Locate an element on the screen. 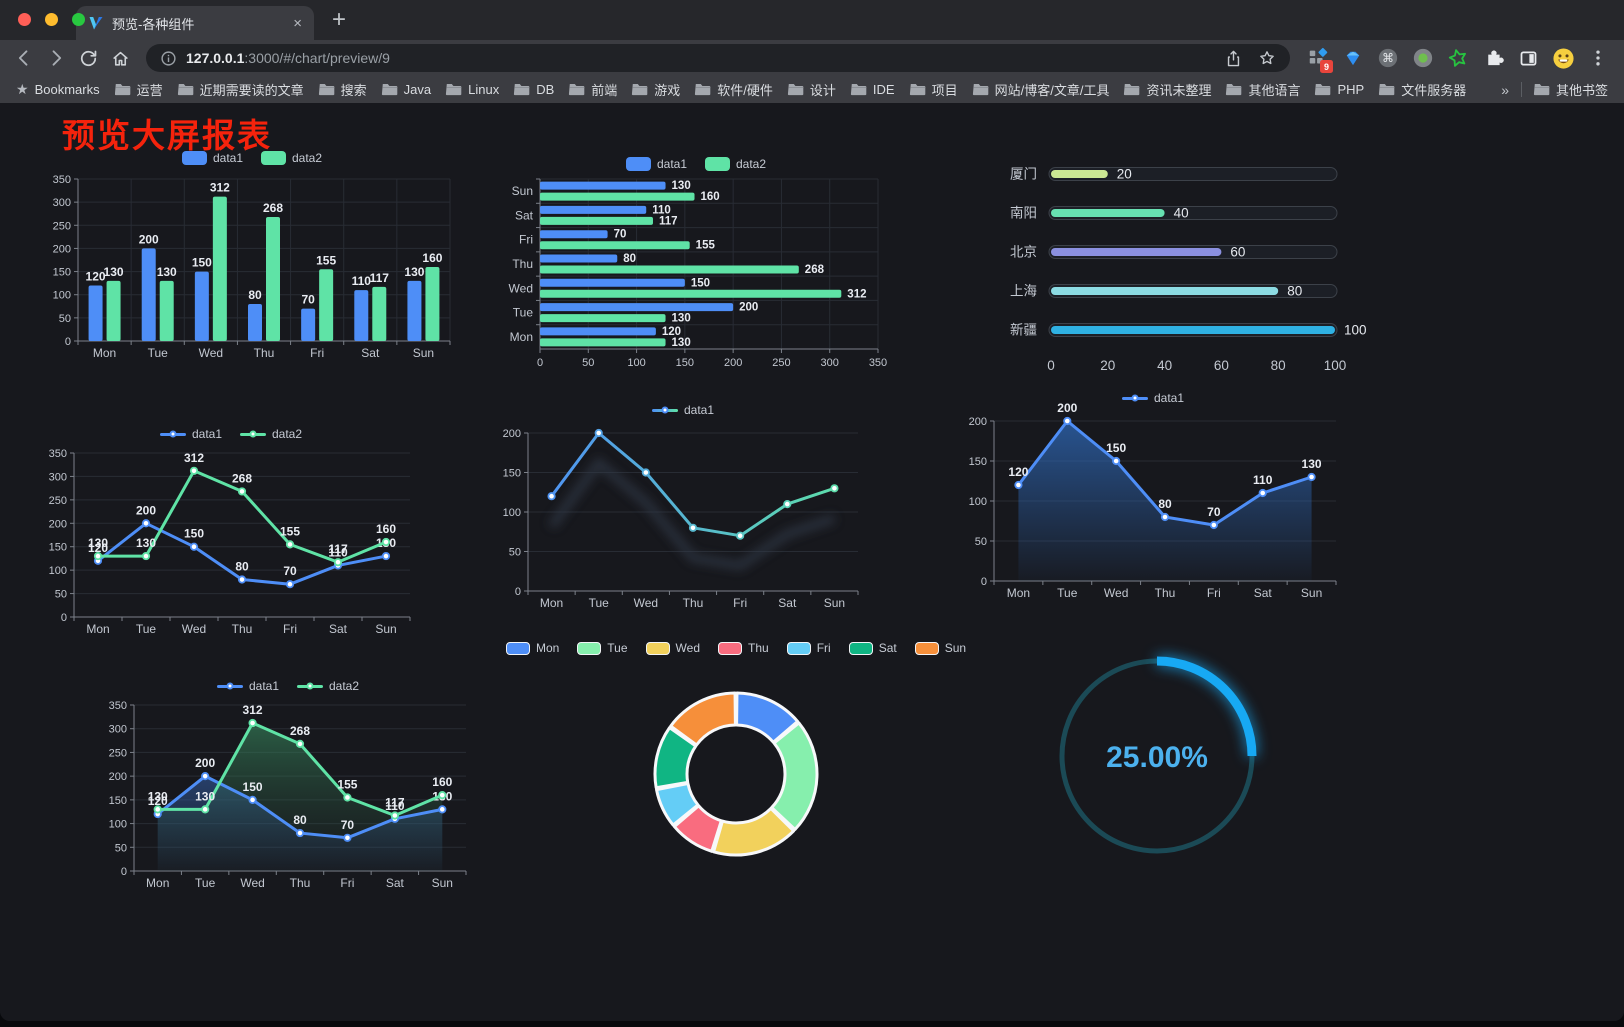 This screenshot has width=1624, height=1027. green-star-extension-icon is located at coordinates (1458, 58).